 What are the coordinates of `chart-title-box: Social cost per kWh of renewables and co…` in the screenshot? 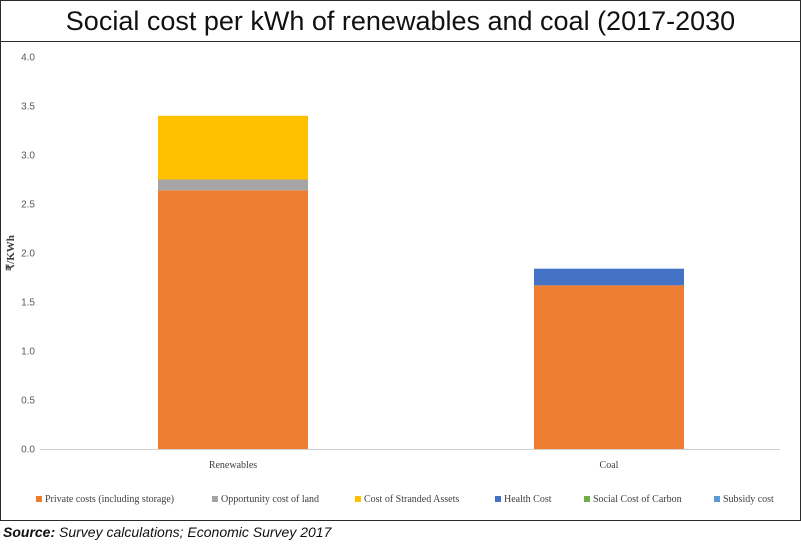 It's located at (400, 21).